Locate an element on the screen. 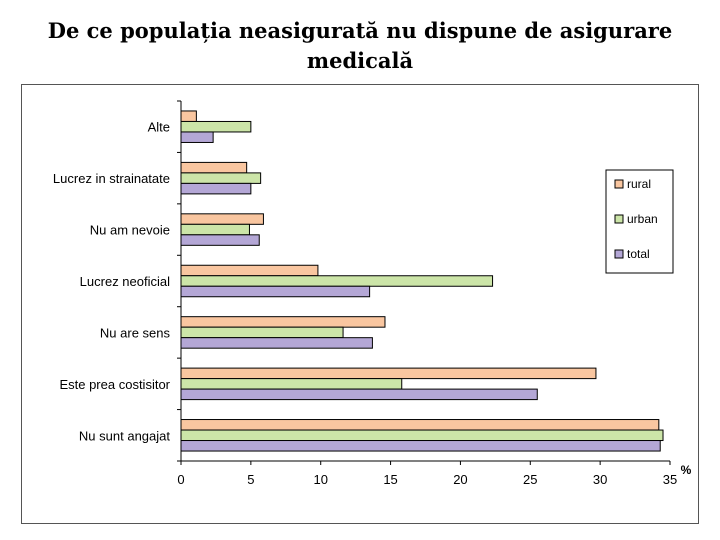 This screenshot has width=720, height=540. category-label: Lucrez in strainatate is located at coordinates (111, 178).